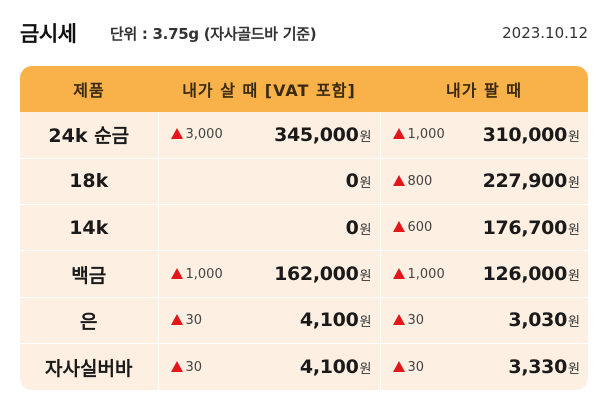 Image resolution: width=600 pixels, height=407 pixels. I want to click on column-header-sell: 내가 팔 때, so click(484, 90).